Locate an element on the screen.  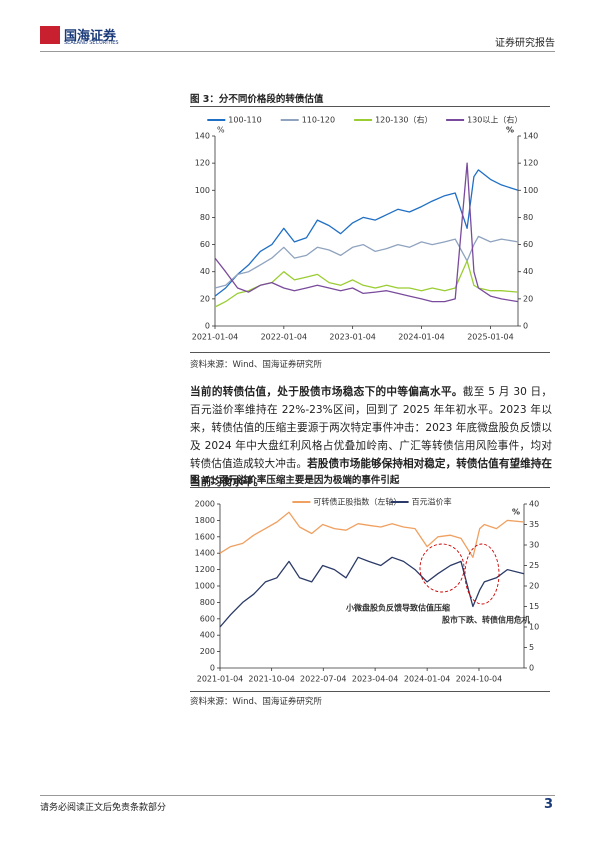
y-tick-label: 1800 is located at coordinates (205, 520).